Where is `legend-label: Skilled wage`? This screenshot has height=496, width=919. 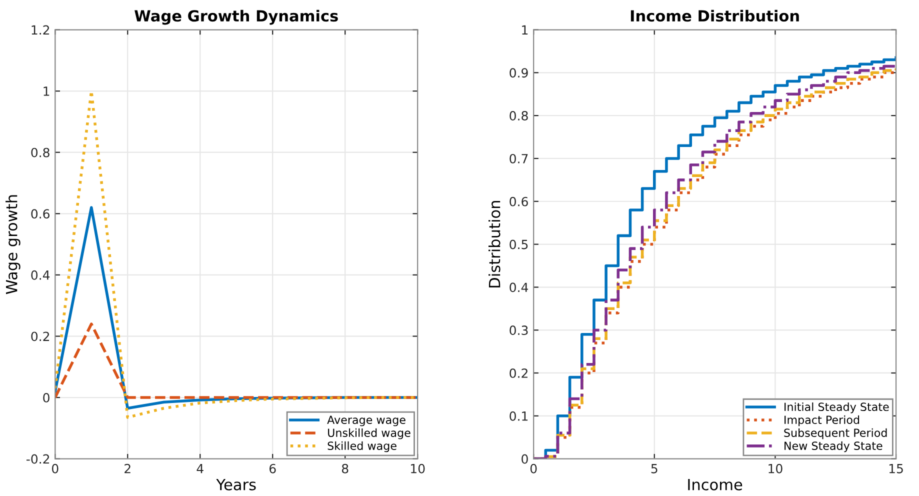 legend-label: Skilled wage is located at coordinates (362, 446).